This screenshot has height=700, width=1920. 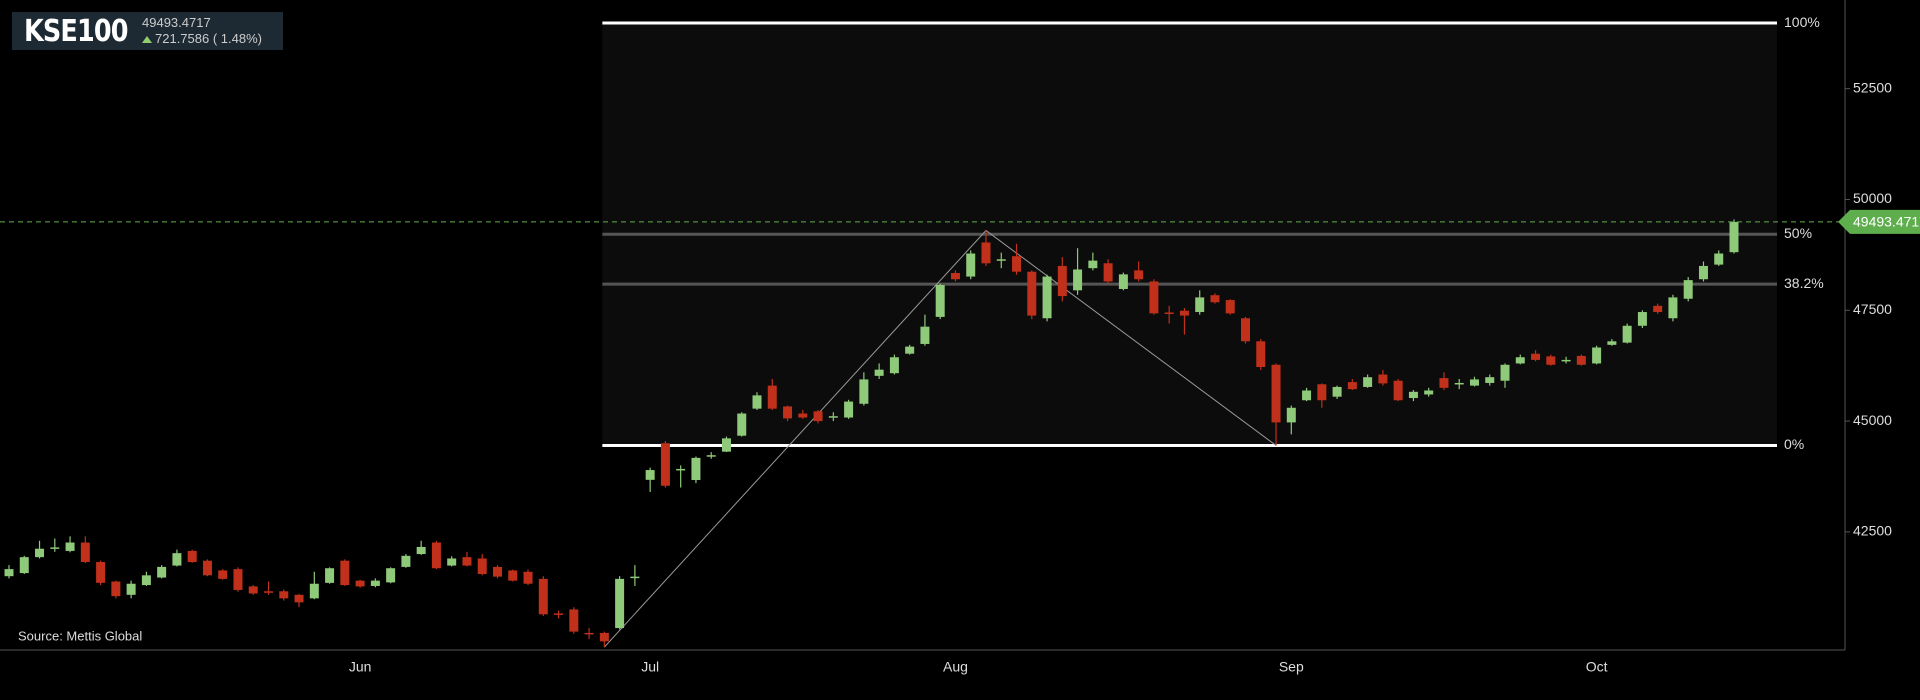 I want to click on quote: 49493.4717 721.7586 ( 1.48%), so click(x=202, y=31).